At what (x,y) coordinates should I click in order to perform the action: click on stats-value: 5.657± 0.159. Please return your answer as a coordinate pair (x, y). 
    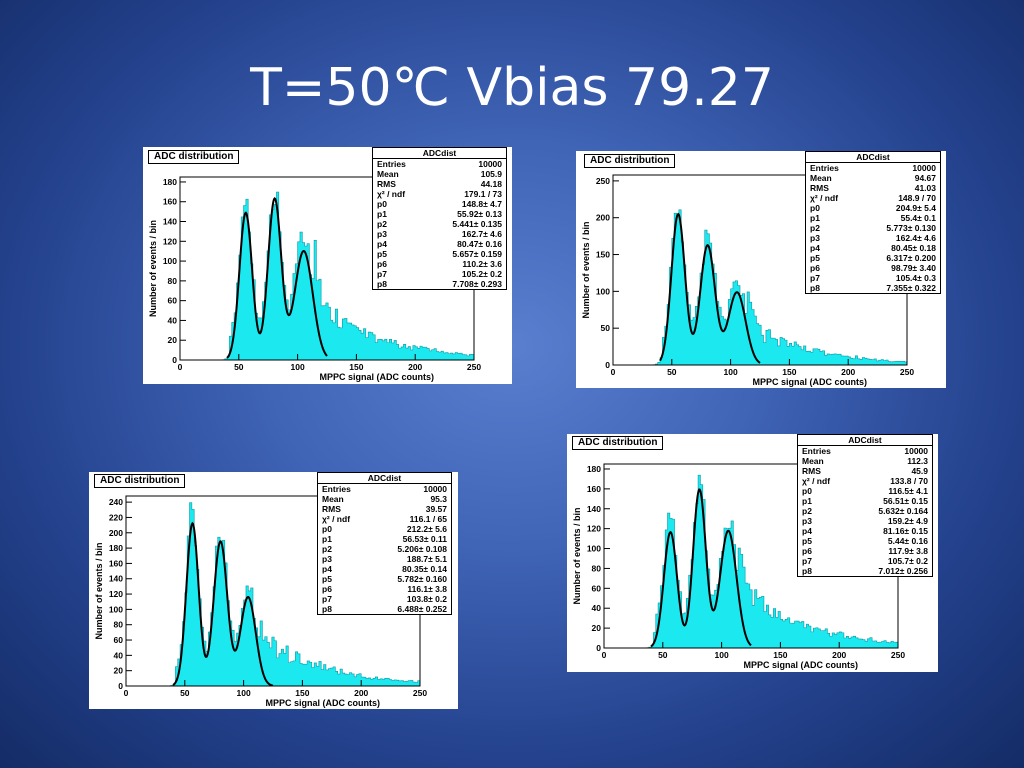
    Looking at the image, I should click on (477, 254).